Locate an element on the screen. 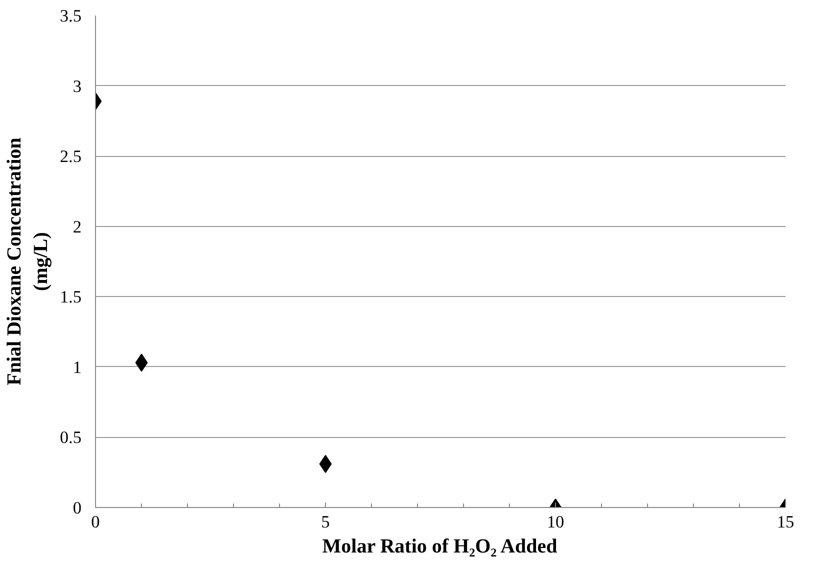 Image resolution: width=825 pixels, height=571 pixels. y-tick-label: 1 is located at coordinates (77, 367).